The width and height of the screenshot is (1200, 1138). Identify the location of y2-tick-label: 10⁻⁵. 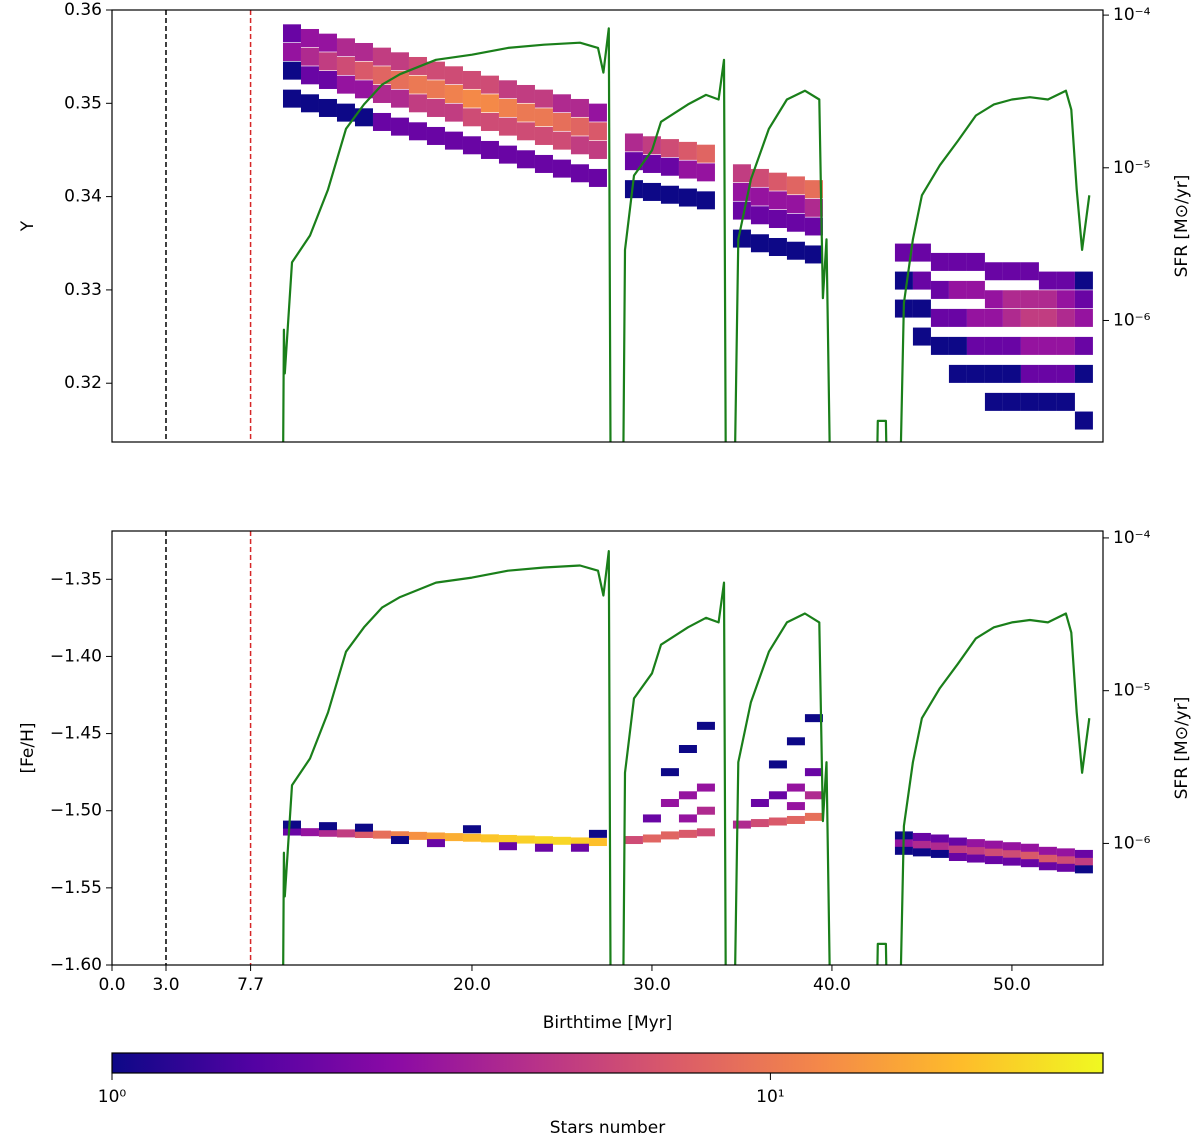
(1131, 691).